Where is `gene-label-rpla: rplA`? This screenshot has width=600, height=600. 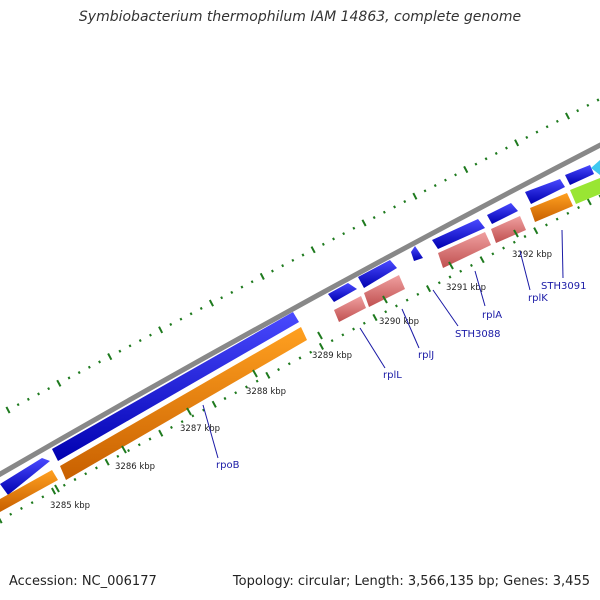
gene-label-rpla: rplA is located at coordinates (492, 315).